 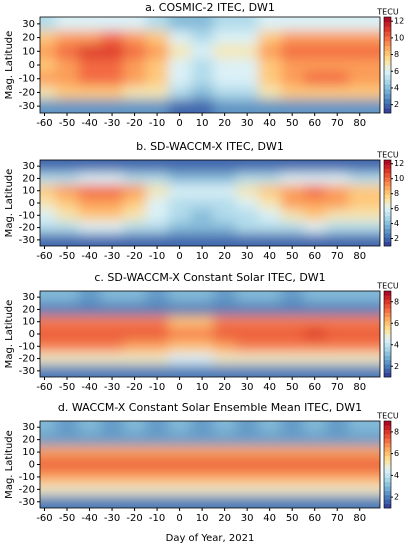 What do you see at coordinates (134, 256) in the screenshot?
I see `x-tick-label: -20` at bounding box center [134, 256].